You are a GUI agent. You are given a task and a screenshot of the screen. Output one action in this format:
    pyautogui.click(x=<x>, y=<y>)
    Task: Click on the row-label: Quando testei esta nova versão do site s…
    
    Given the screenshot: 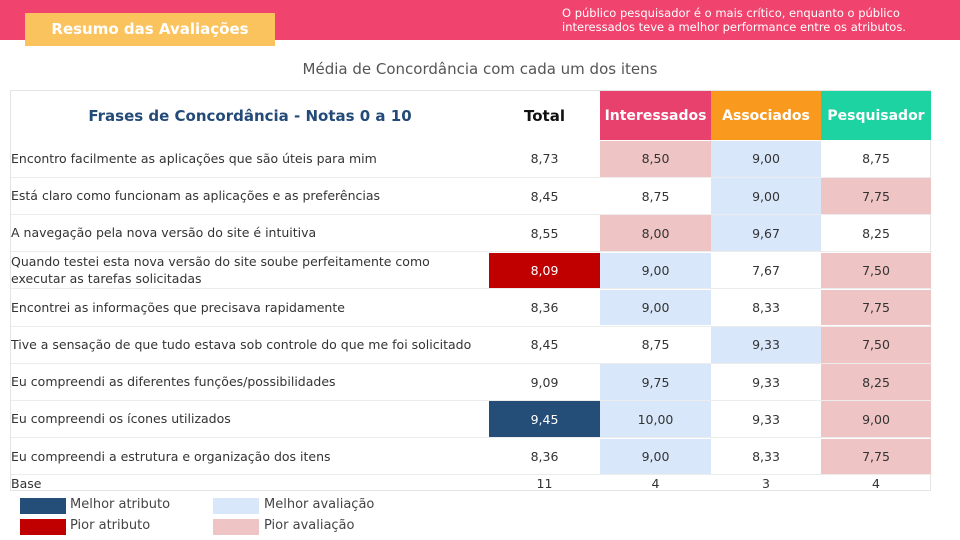 What is the action you would take?
    pyautogui.click(x=220, y=270)
    